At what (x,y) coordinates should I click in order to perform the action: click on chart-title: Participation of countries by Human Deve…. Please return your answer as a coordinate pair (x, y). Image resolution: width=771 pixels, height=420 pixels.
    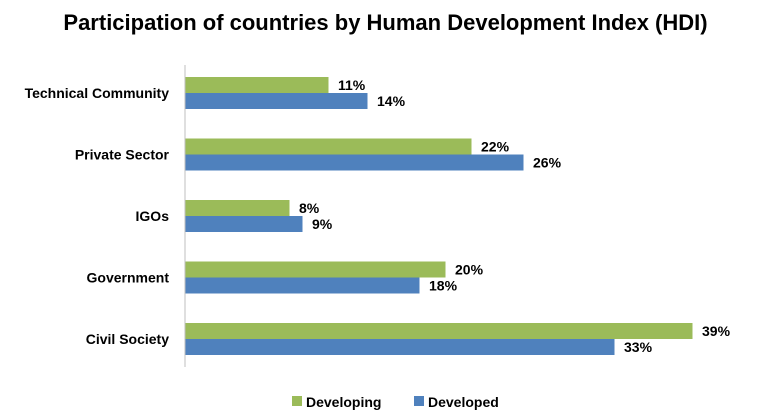
    Looking at the image, I should click on (385, 22).